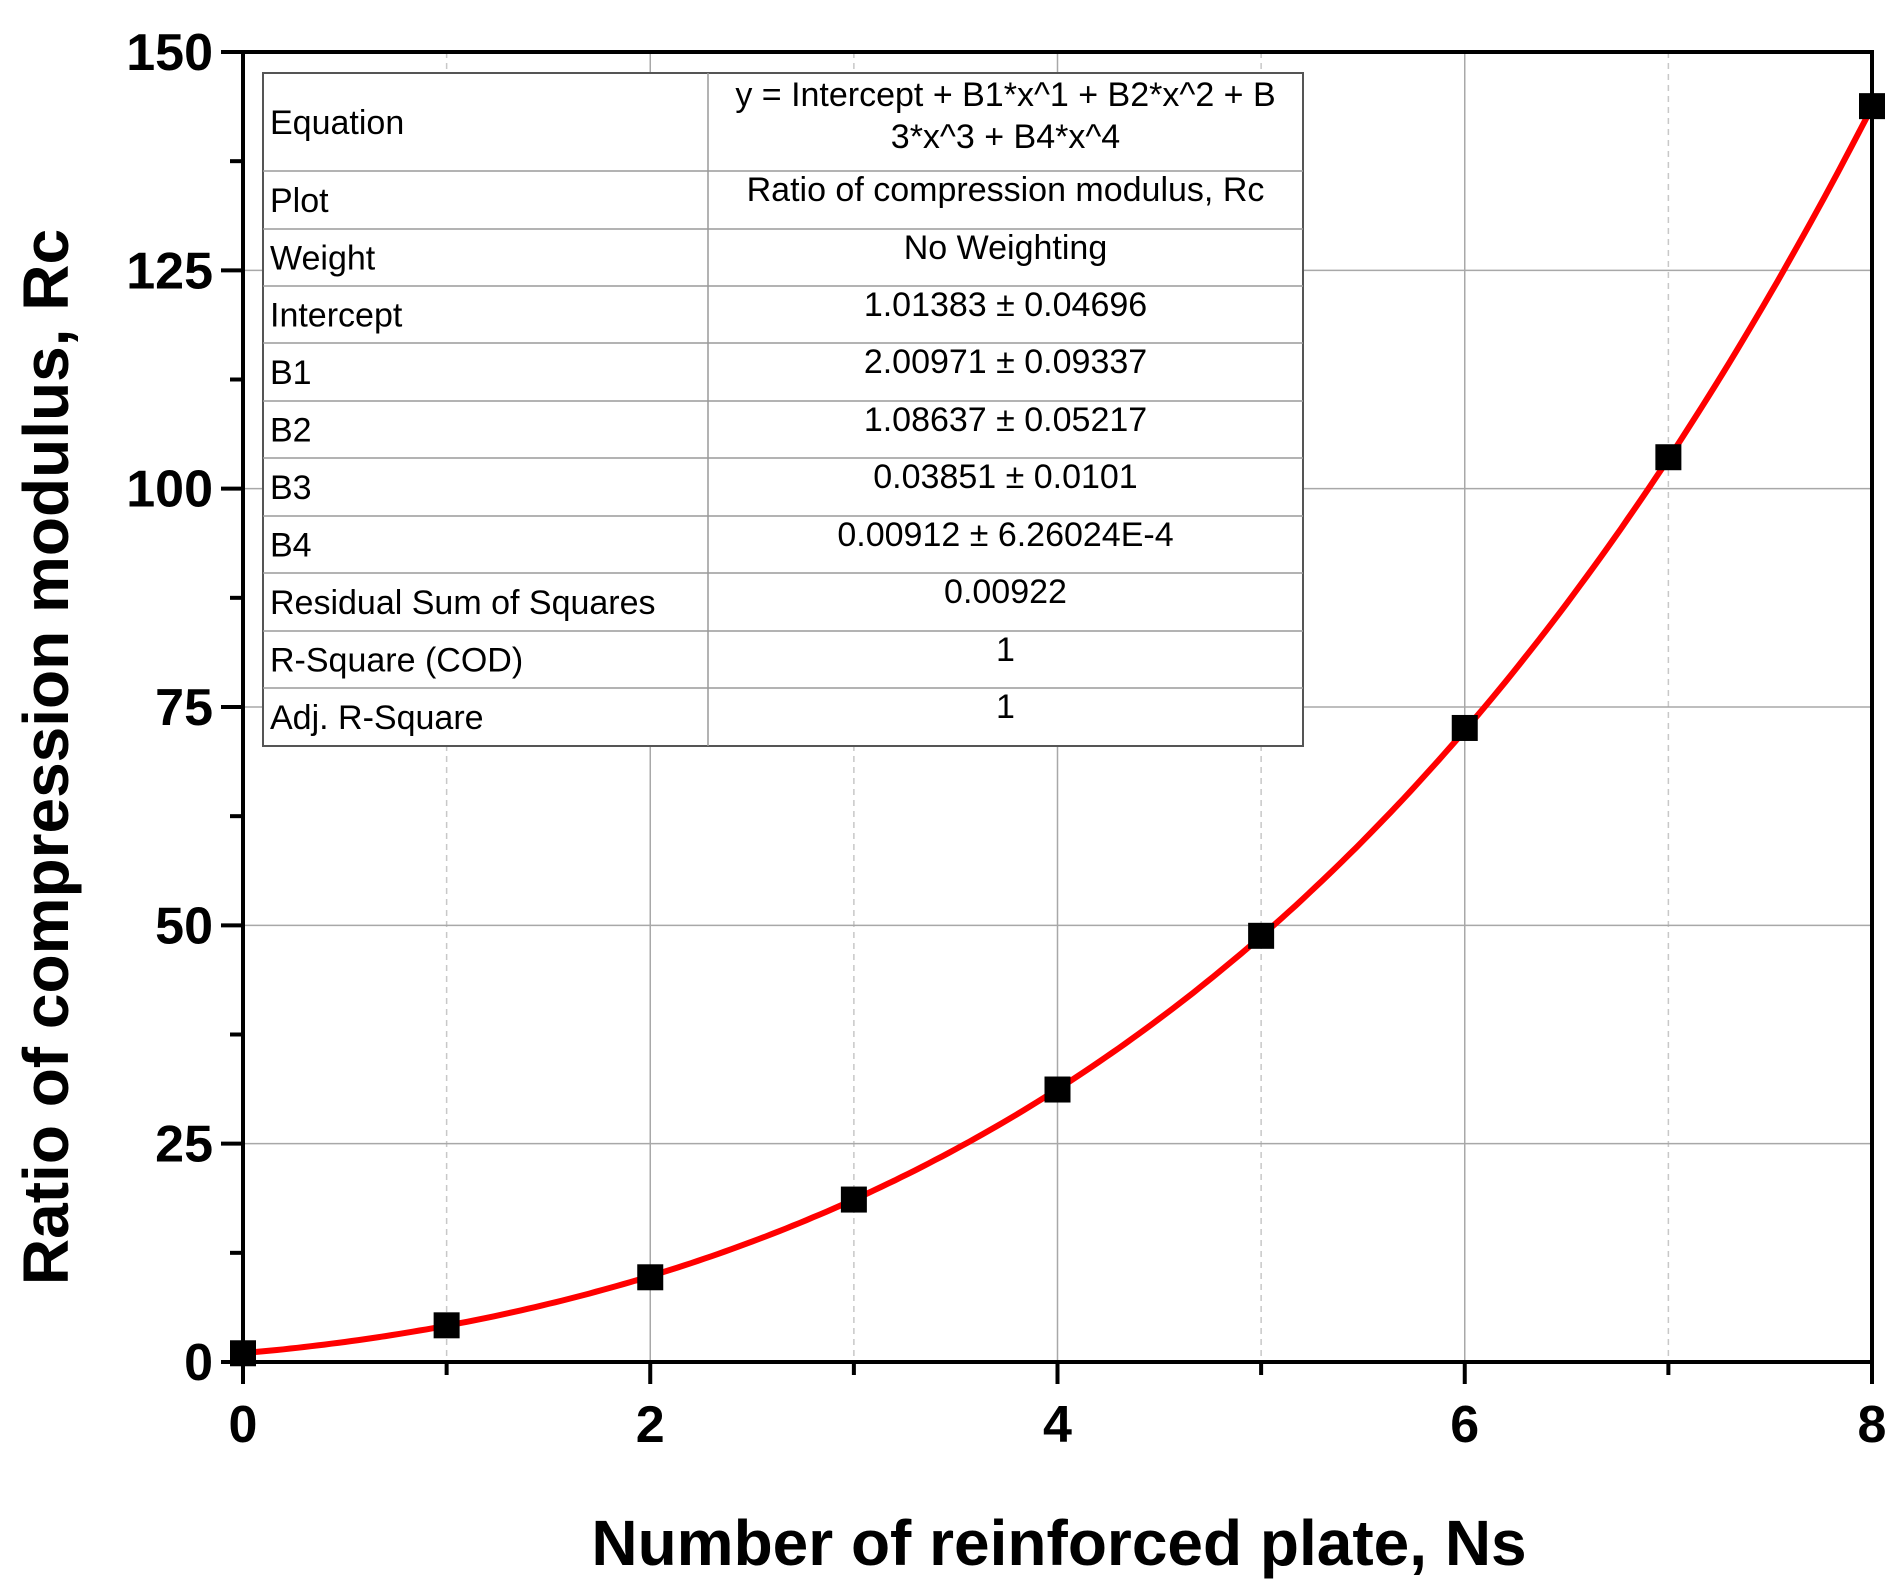 This screenshot has height=1595, width=1897. What do you see at coordinates (323, 259) in the screenshot?
I see `fit-table-label: Weight` at bounding box center [323, 259].